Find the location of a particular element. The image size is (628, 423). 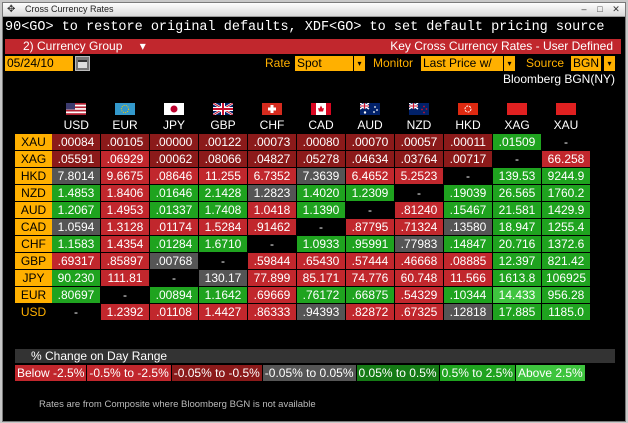

date-field: 05/24/10 is located at coordinates (39, 63).